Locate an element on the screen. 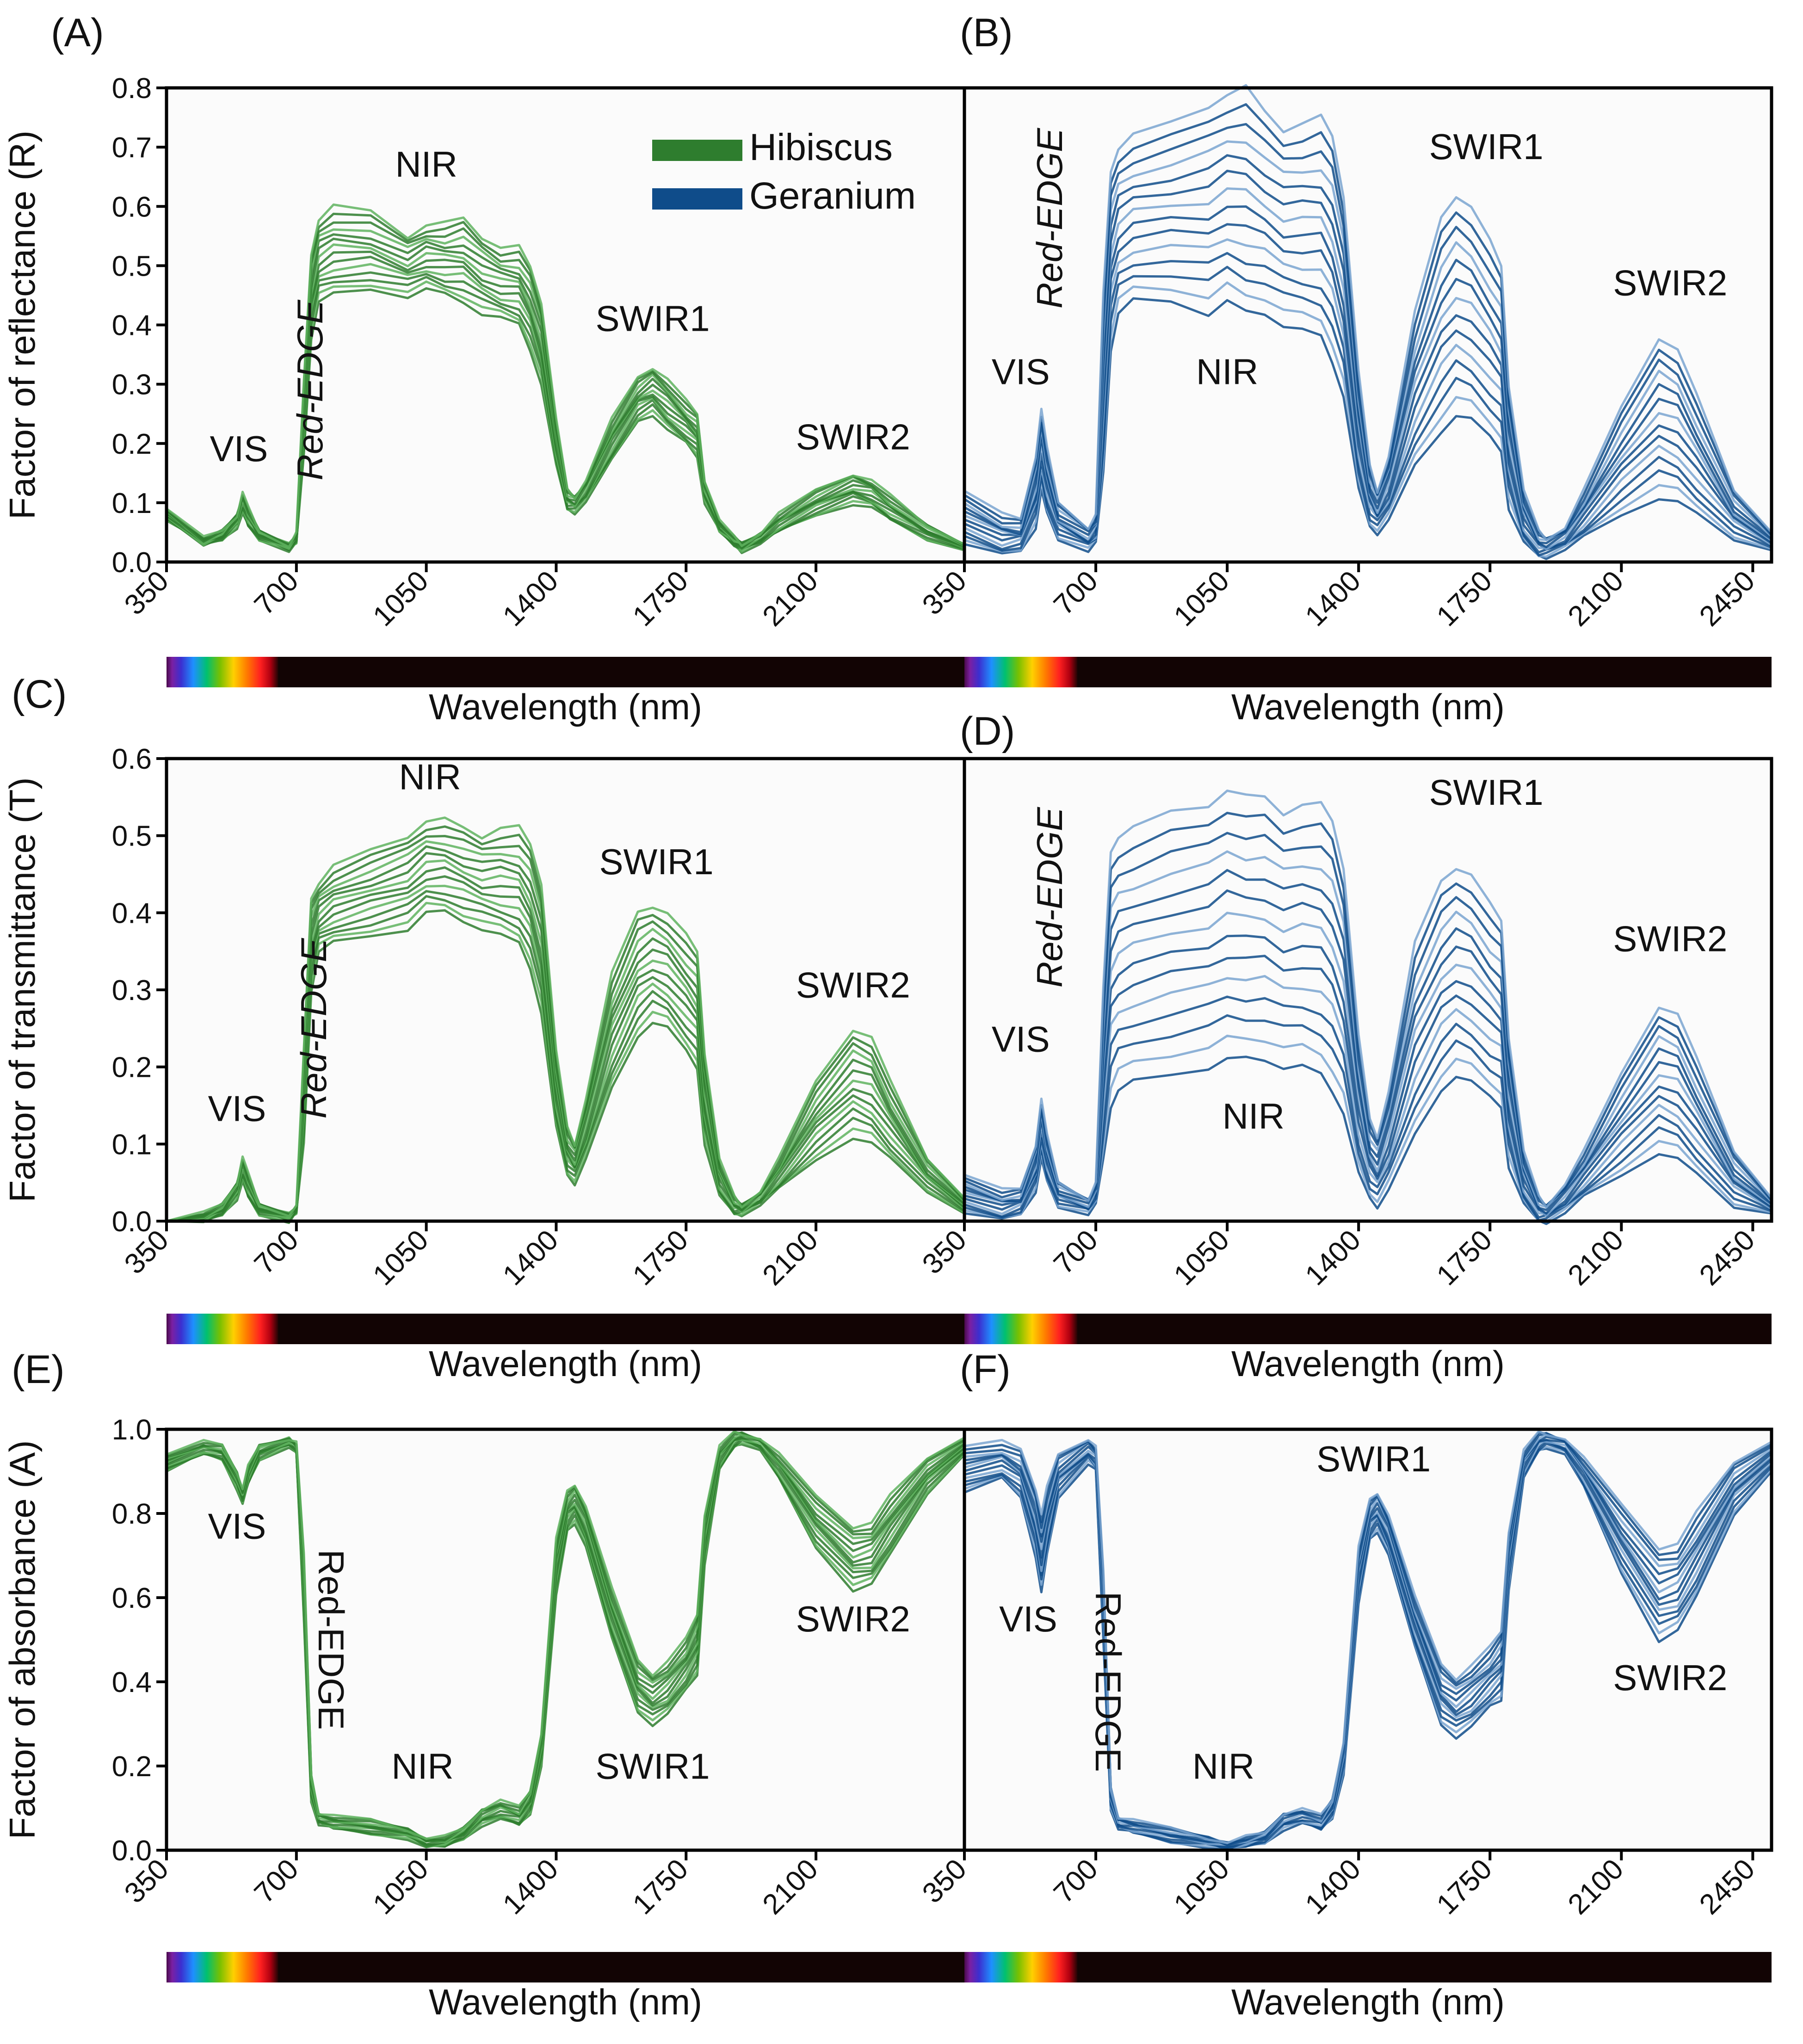  y-tick-label: 0.8 is located at coordinates (132, 1514).